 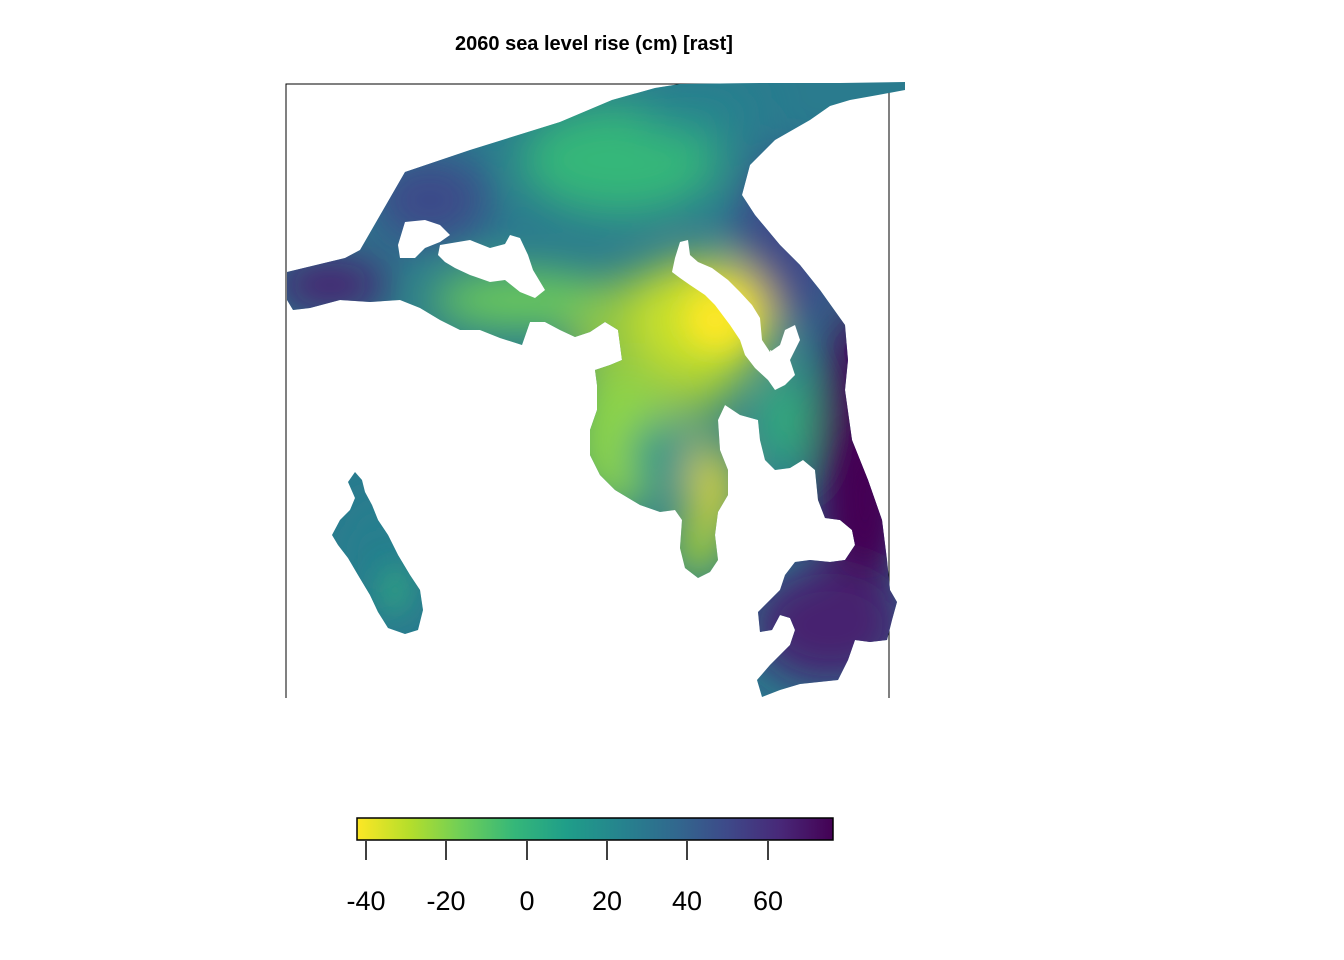 I want to click on colorbar-ticks, so click(x=567, y=850).